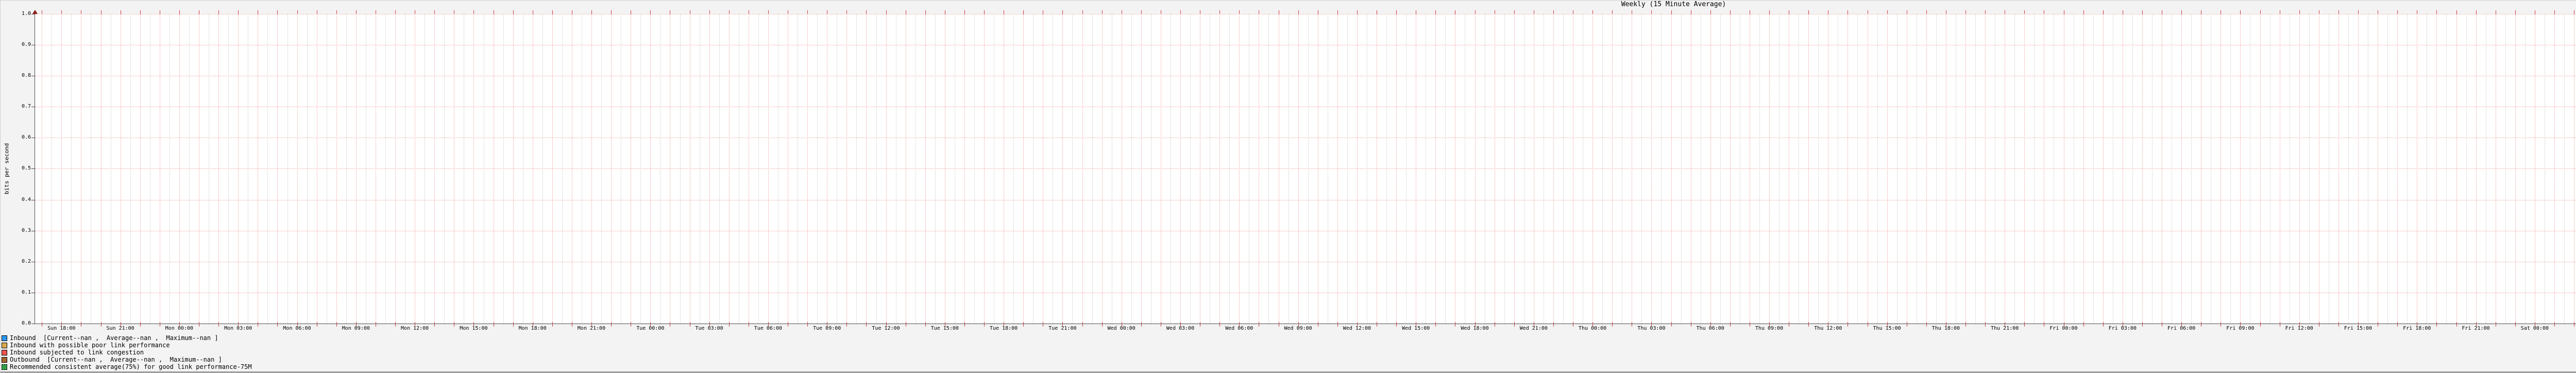 The height and width of the screenshot is (373, 2576). Describe the element at coordinates (26, 44) in the screenshot. I see `y-tick-label: 0.9` at that location.